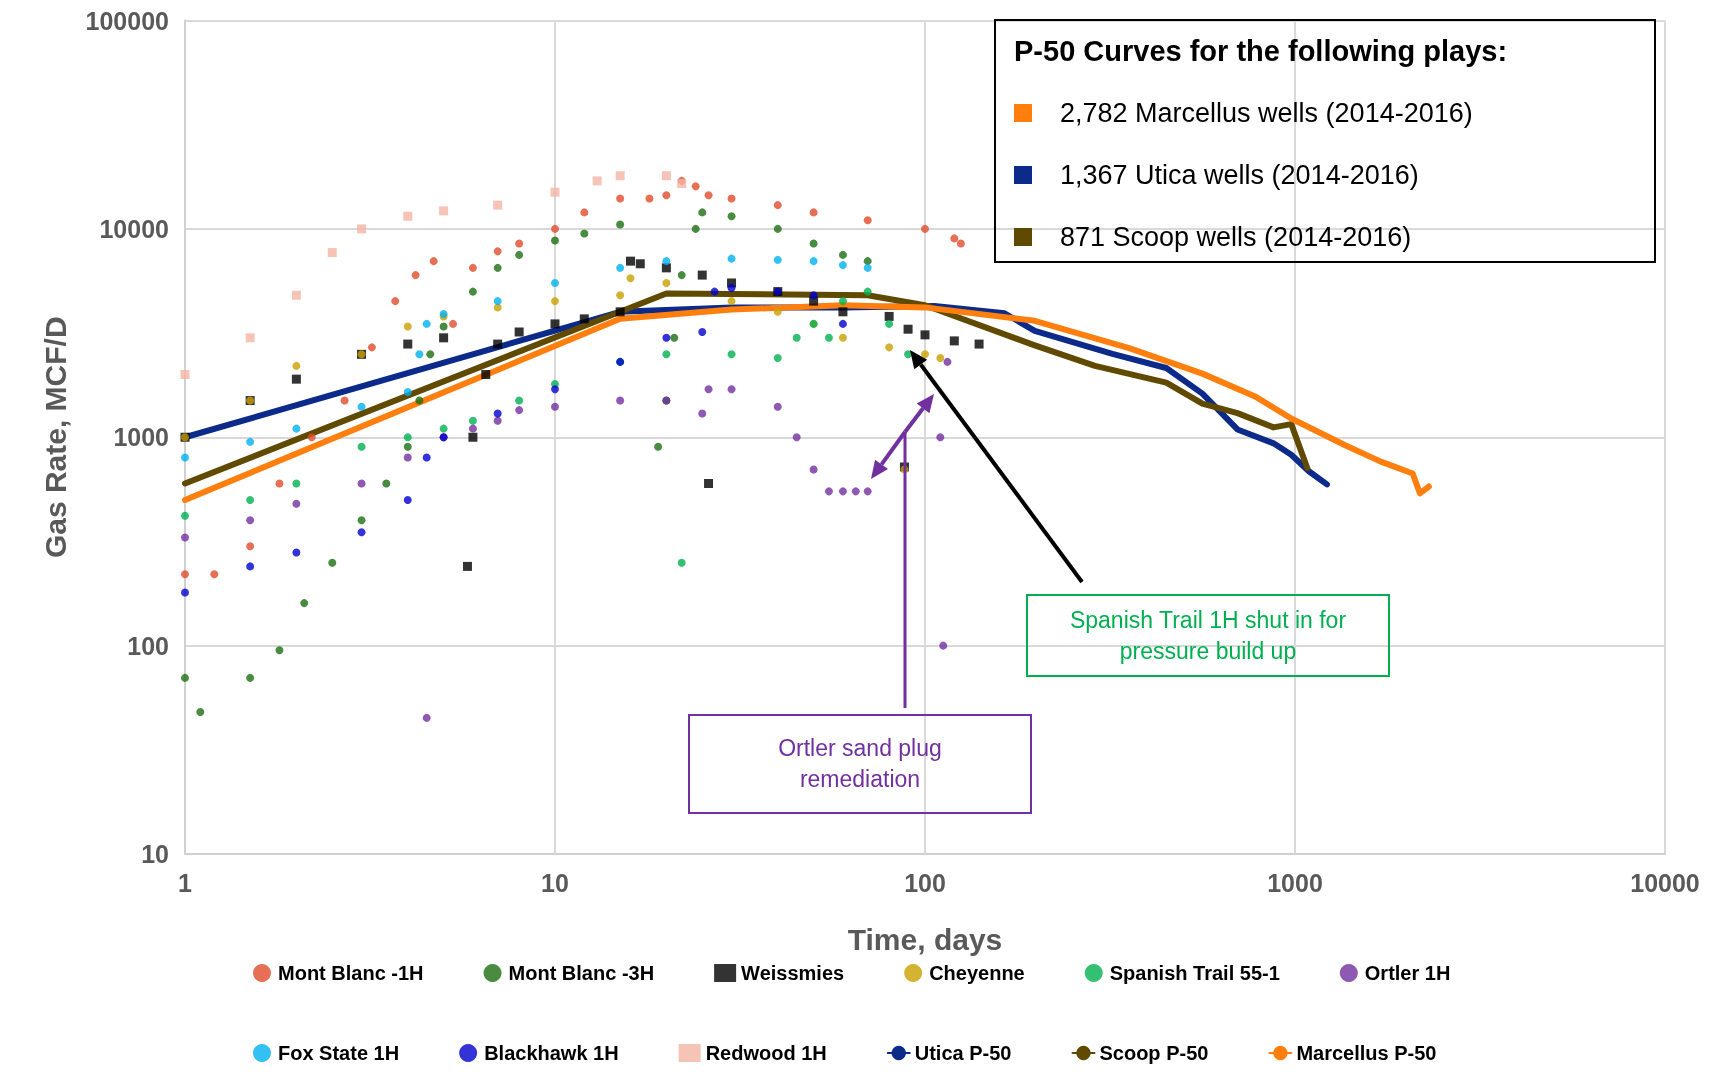 The width and height of the screenshot is (1721, 1076). What do you see at coordinates (1261, 51) in the screenshot?
I see `annotation: P-50 Curves for the following plays:` at bounding box center [1261, 51].